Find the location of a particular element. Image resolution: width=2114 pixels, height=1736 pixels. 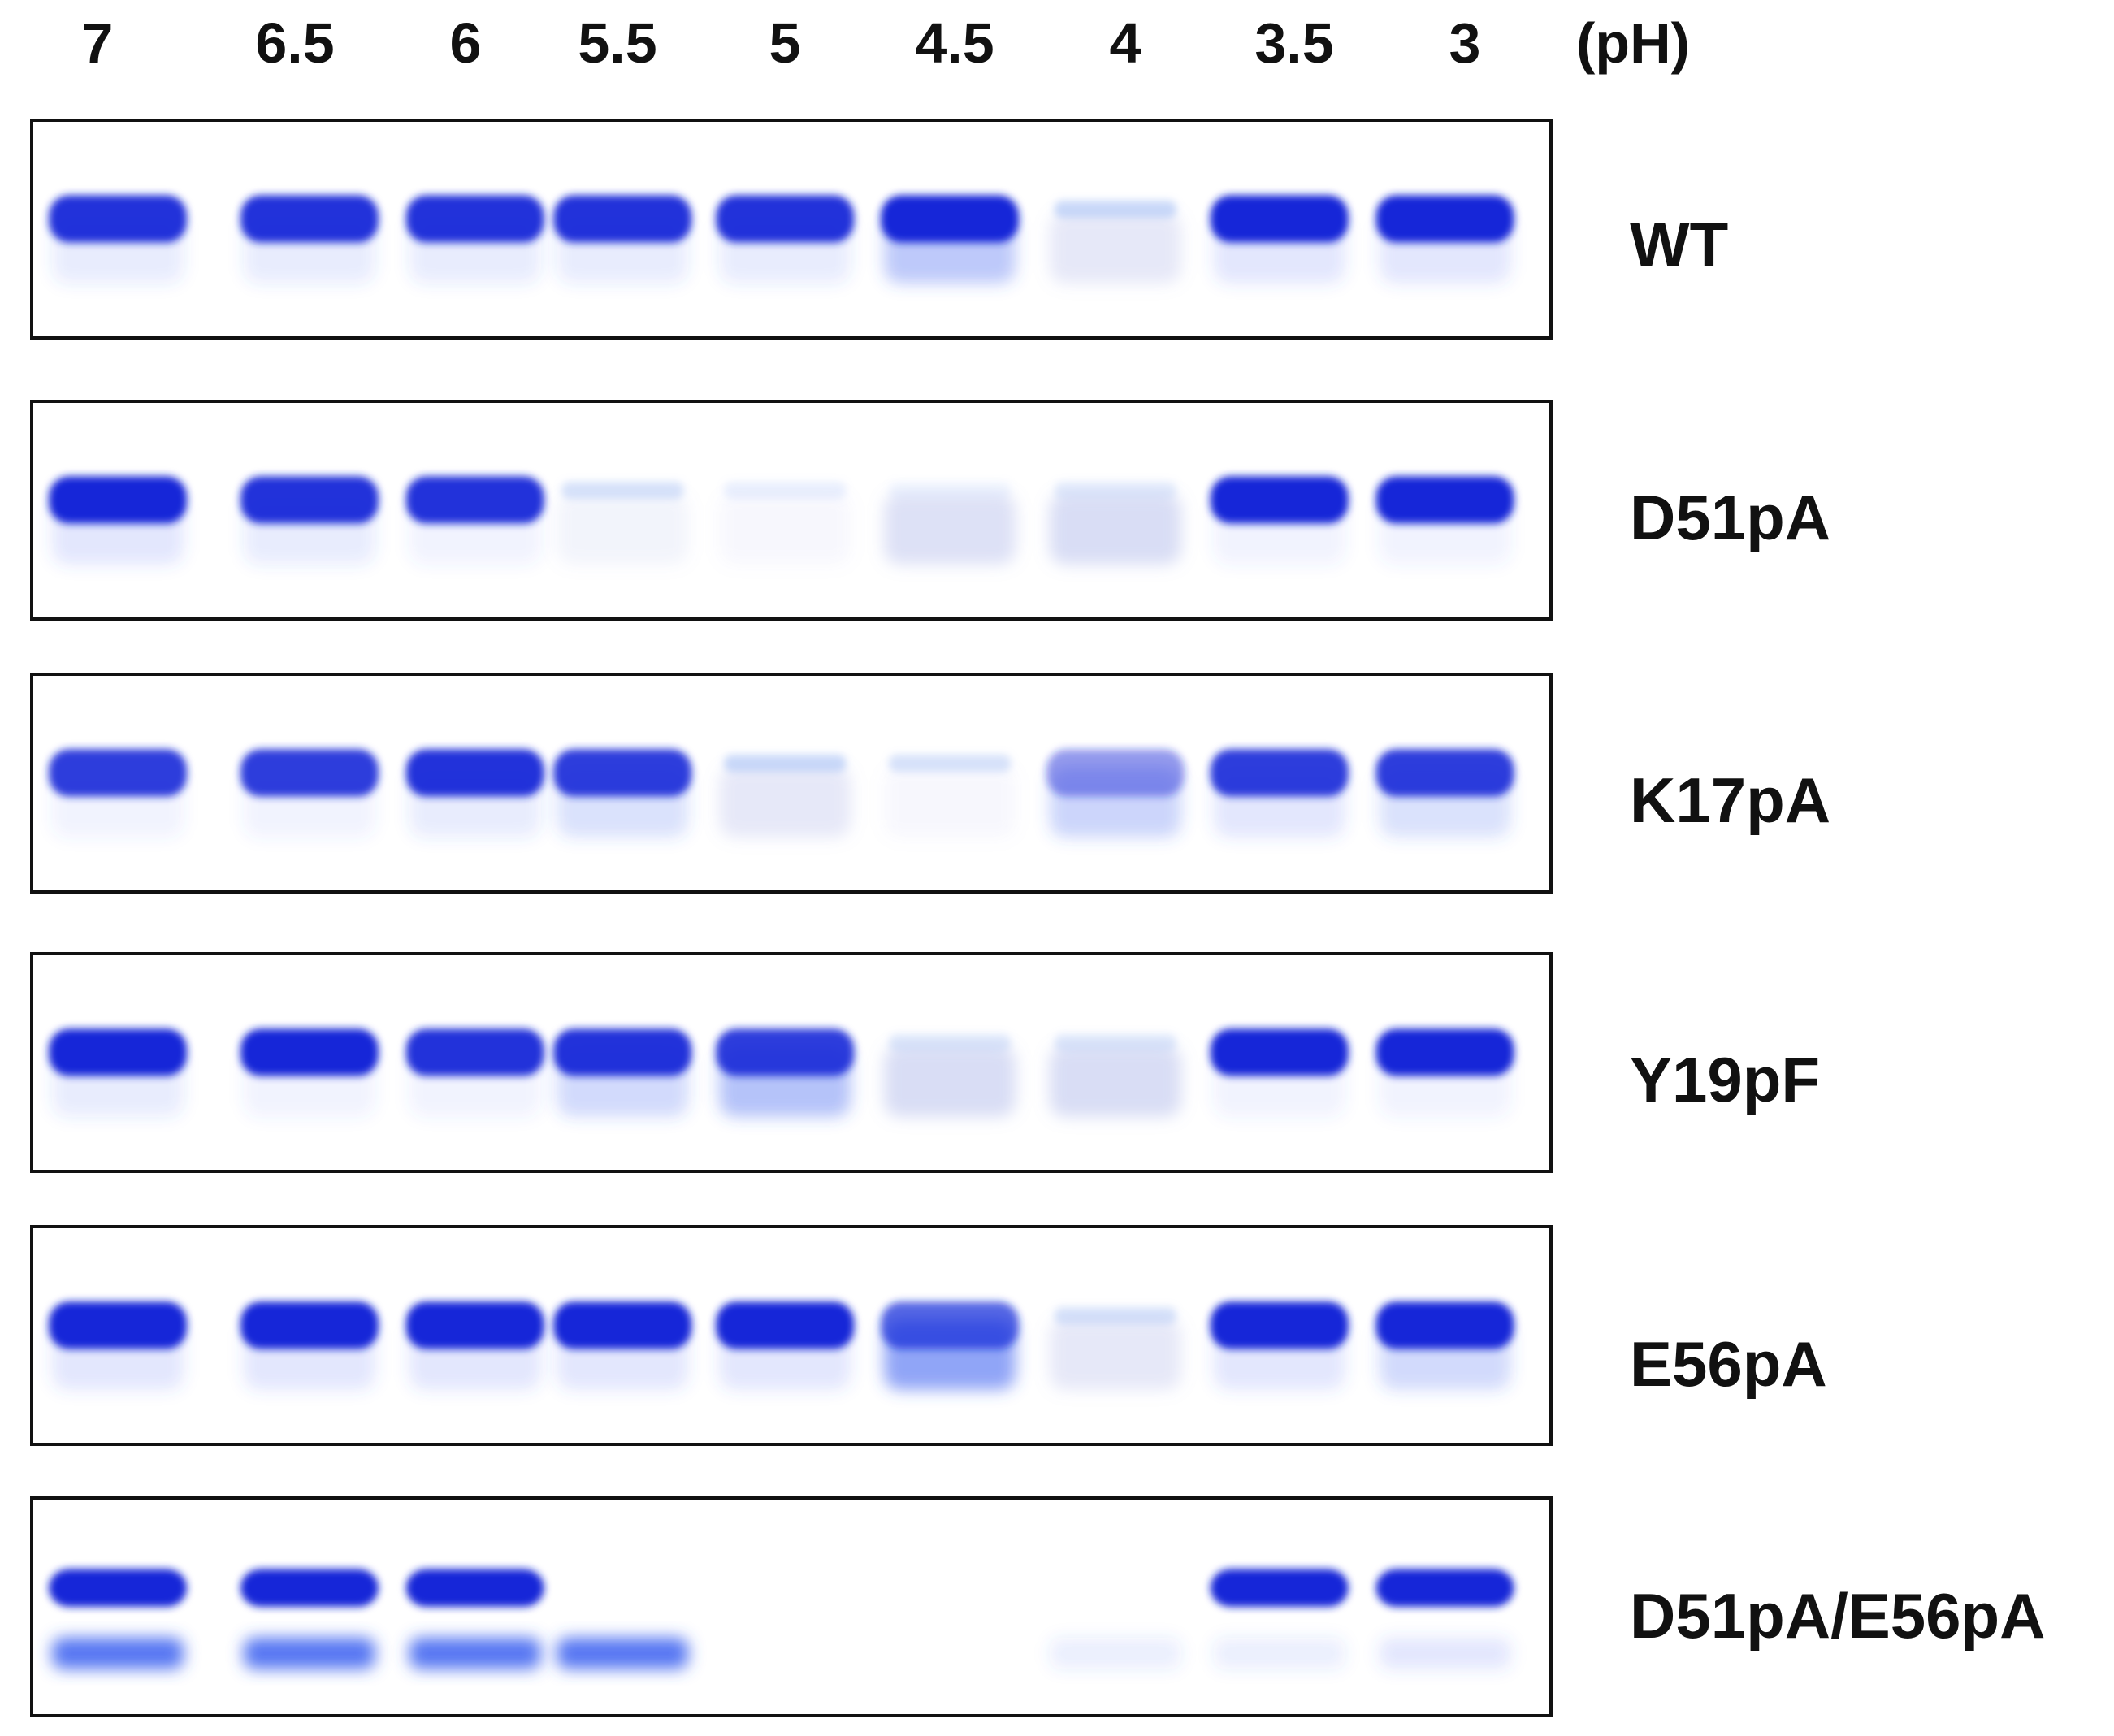

ph-label: 4 is located at coordinates (1125, 43).